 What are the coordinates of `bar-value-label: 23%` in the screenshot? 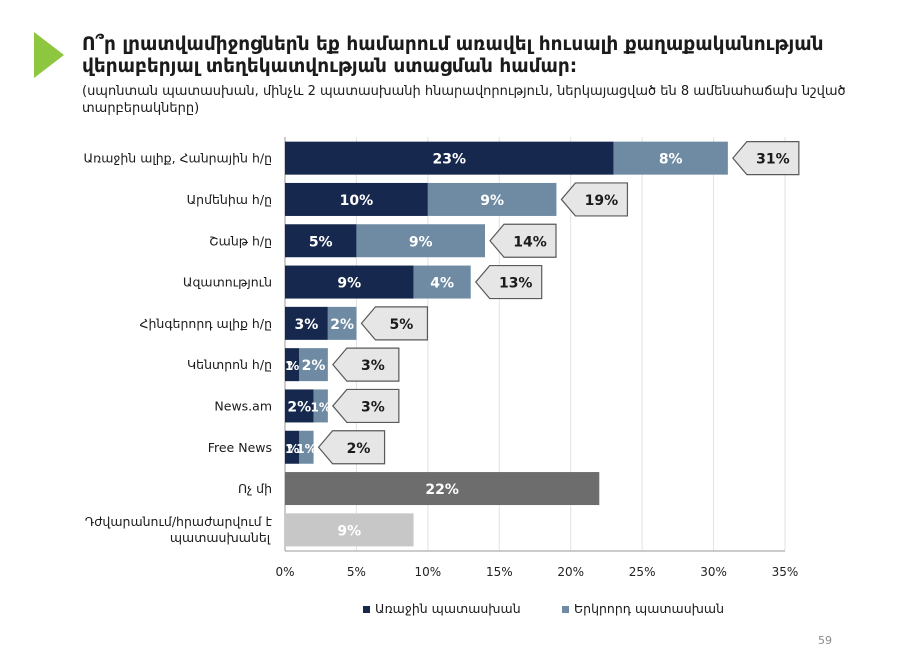 It's located at (450, 160).